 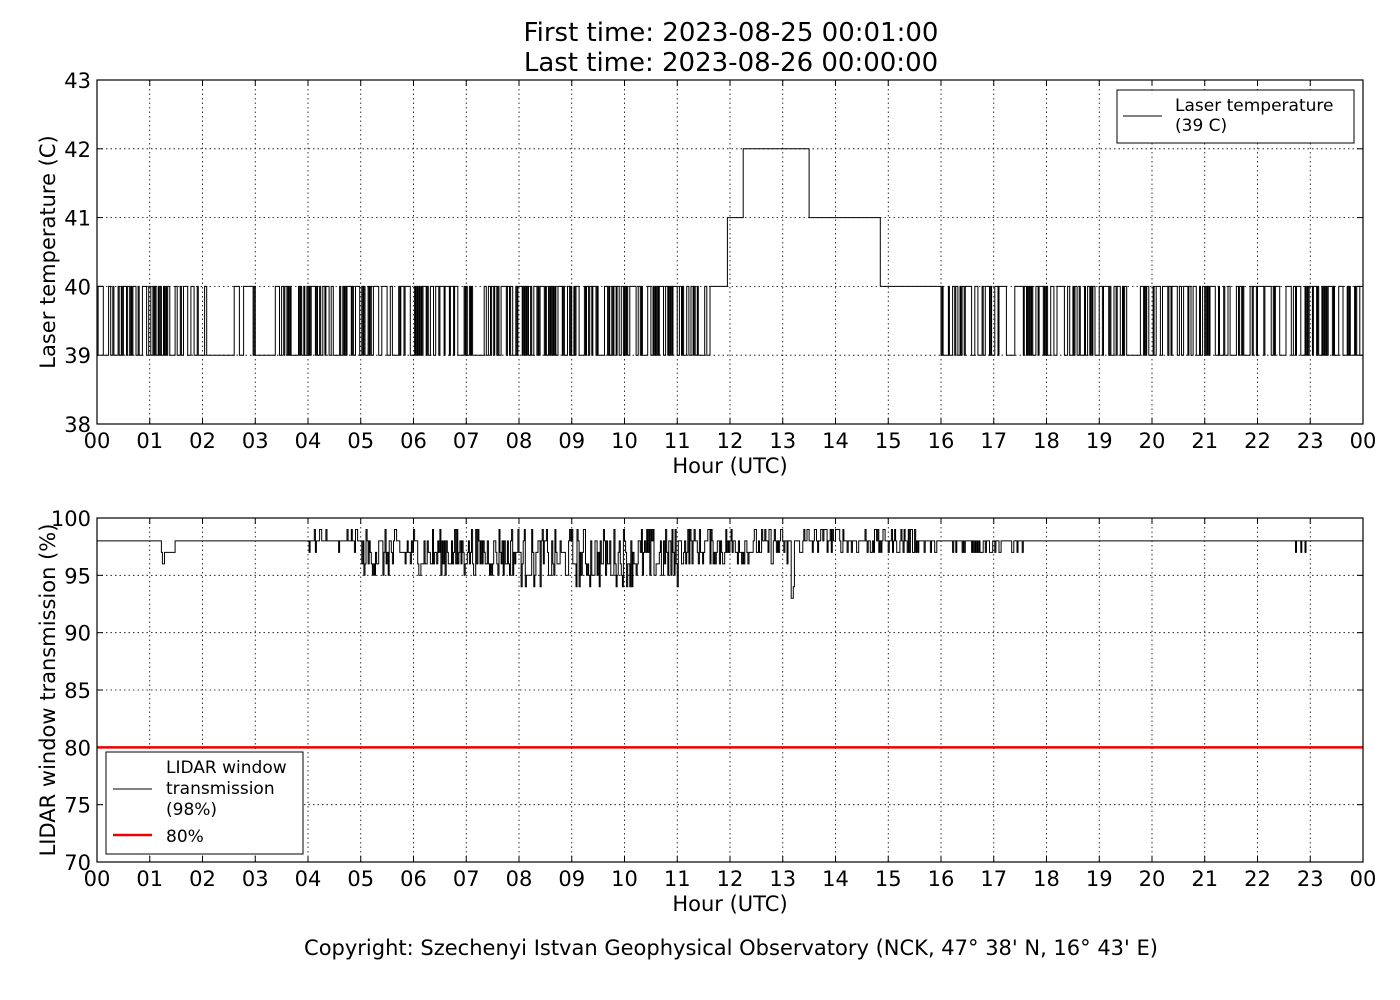 I want to click on title-last-time: Last time: 2023-08-26 00:00:00, so click(x=731, y=63).